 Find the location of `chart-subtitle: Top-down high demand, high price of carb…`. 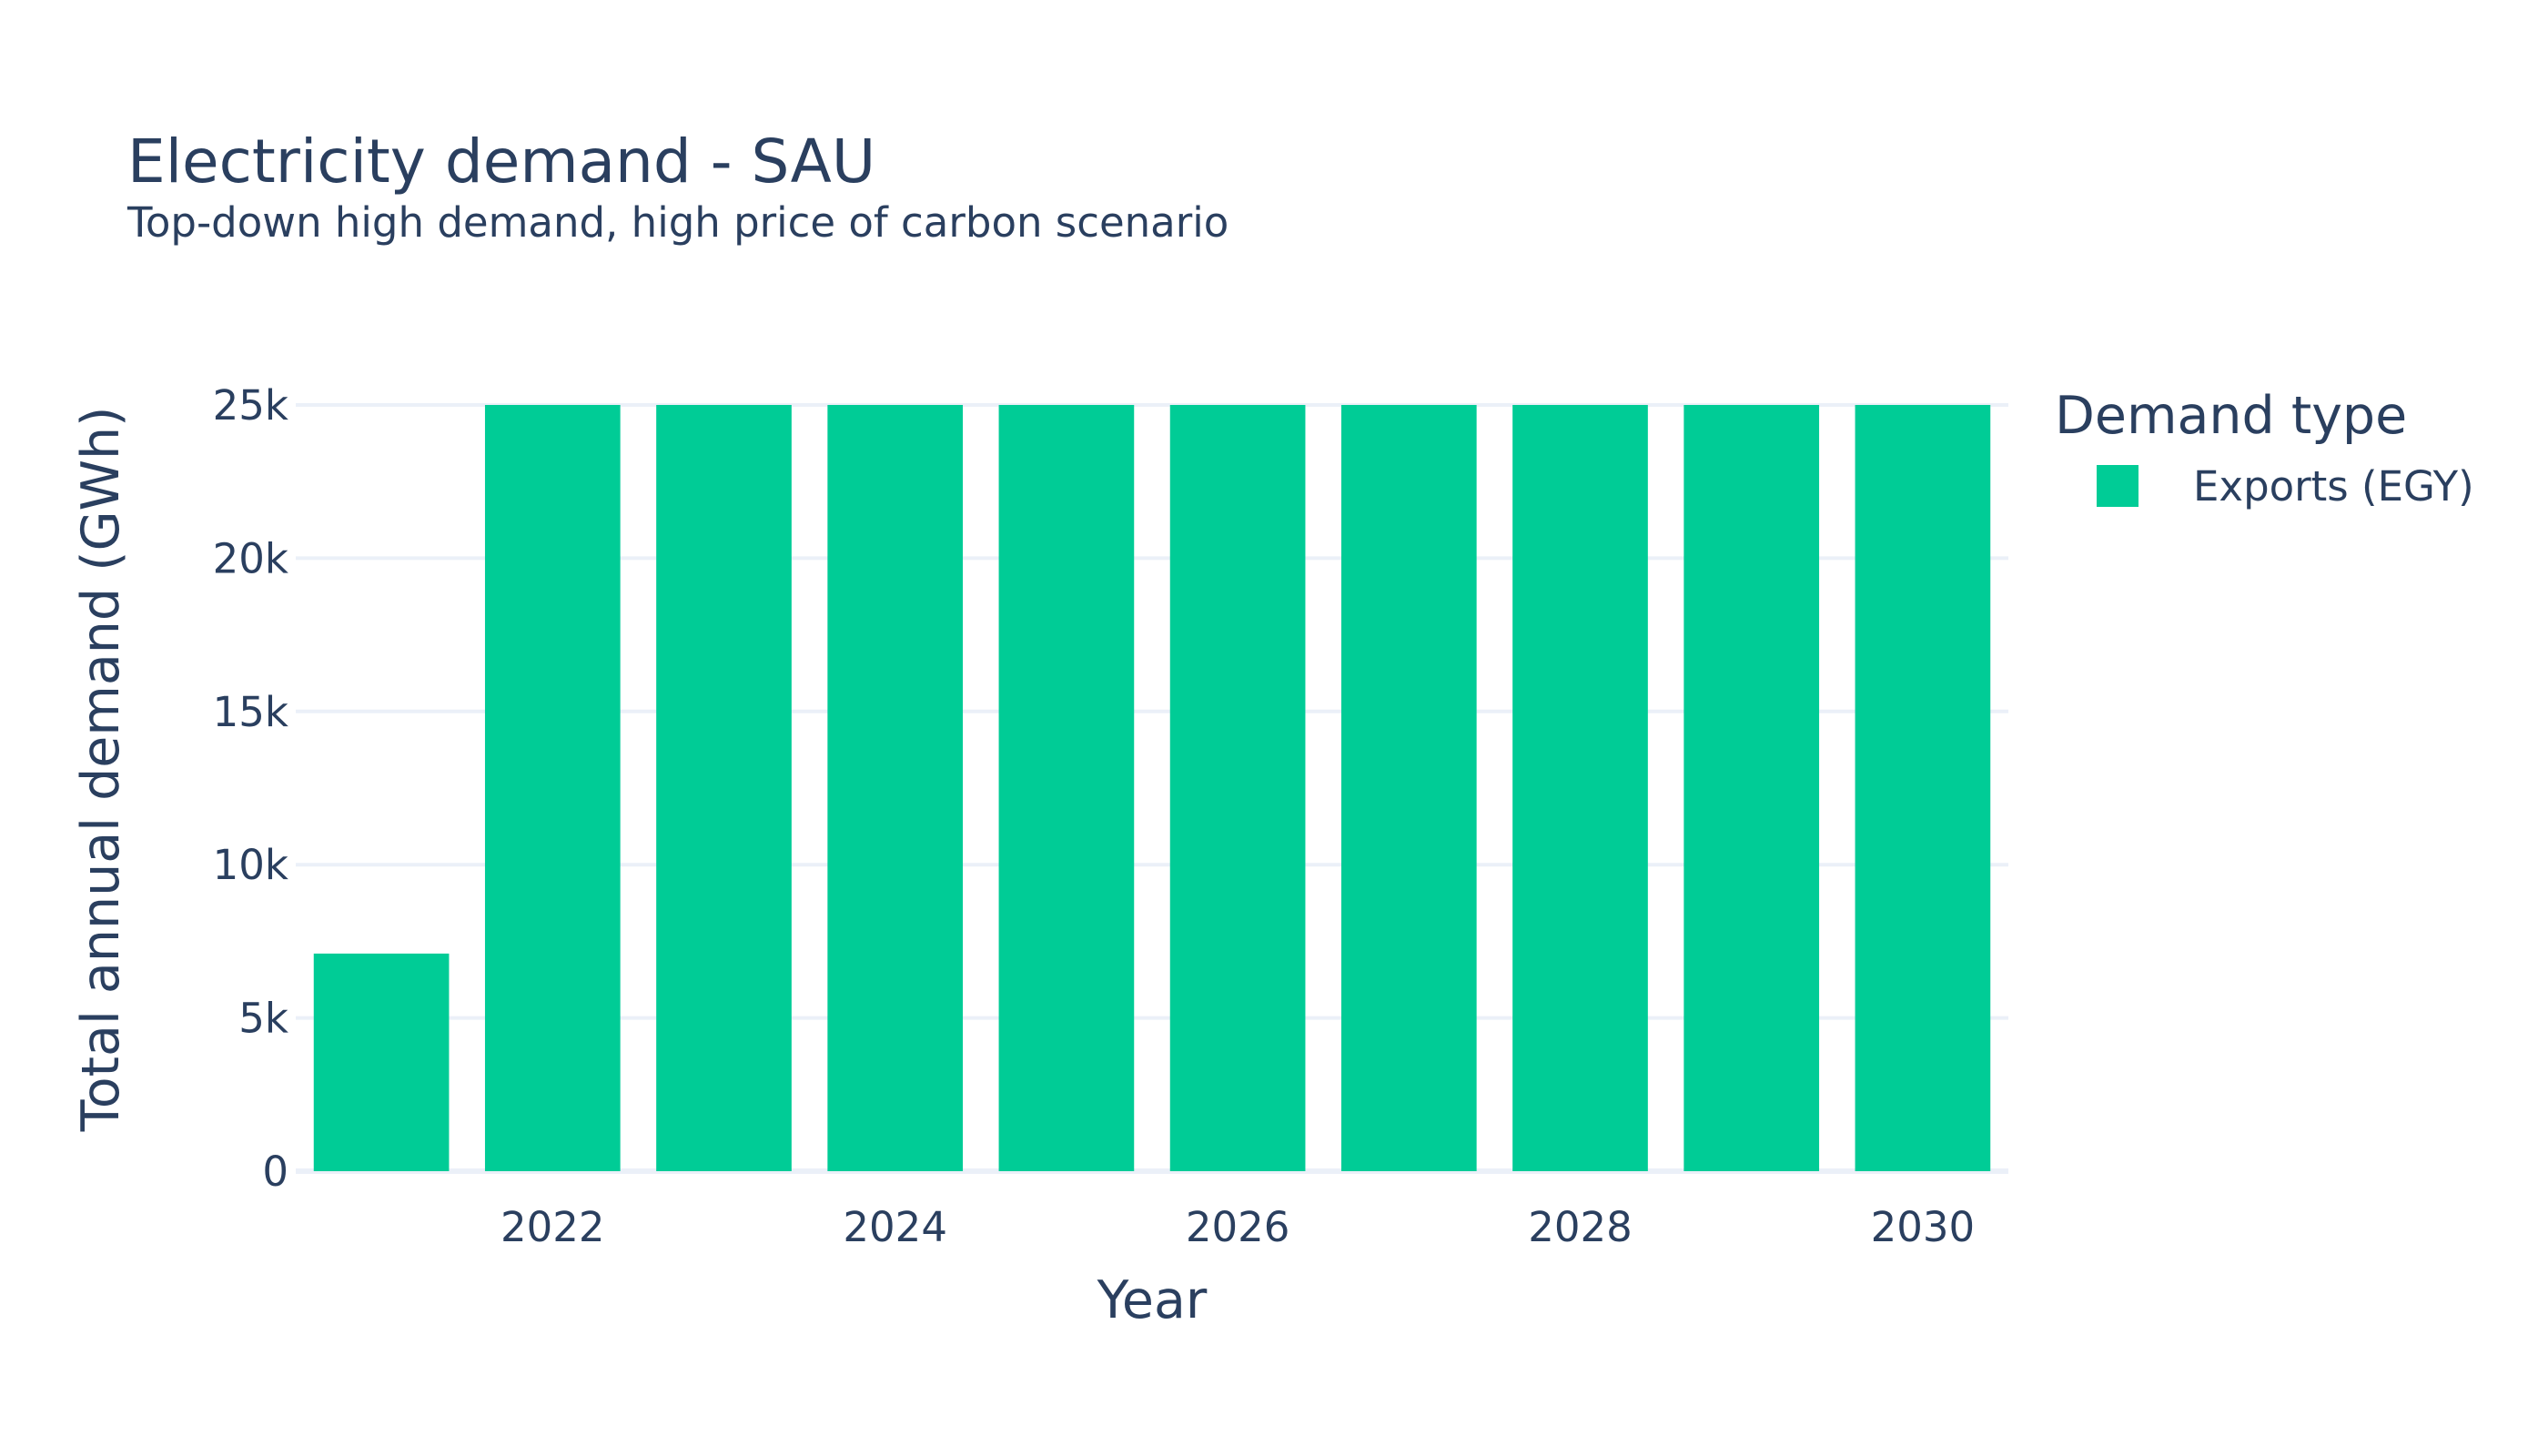

chart-subtitle: Top-down high demand, high price of carb… is located at coordinates (677, 223).